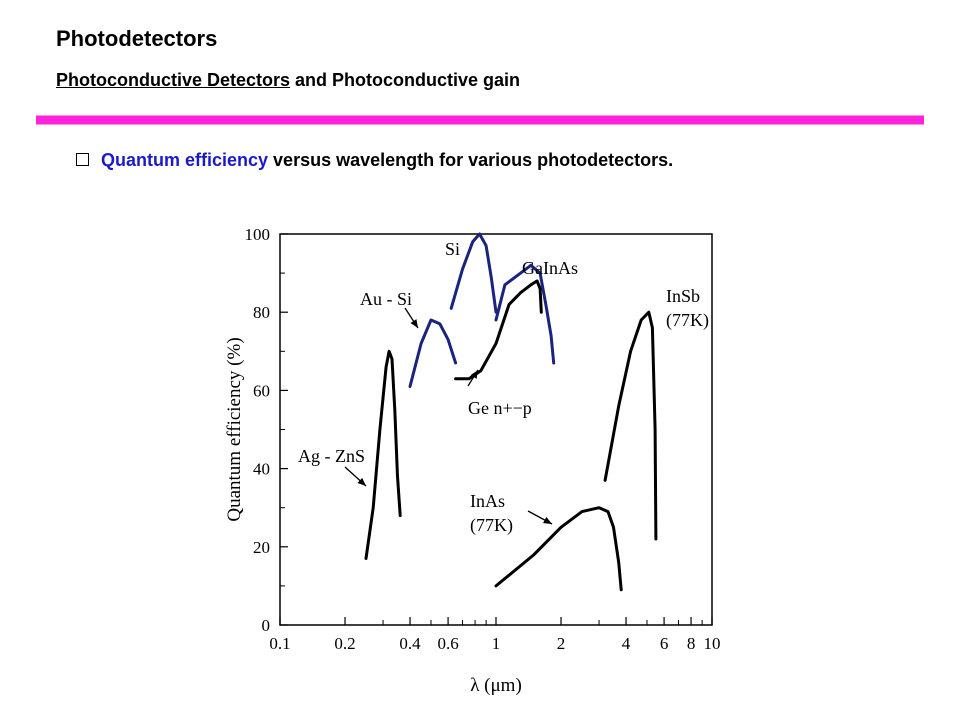 The image size is (960, 720). Describe the element at coordinates (386, 299) in the screenshot. I see `annotation-label: Au - Si` at that location.